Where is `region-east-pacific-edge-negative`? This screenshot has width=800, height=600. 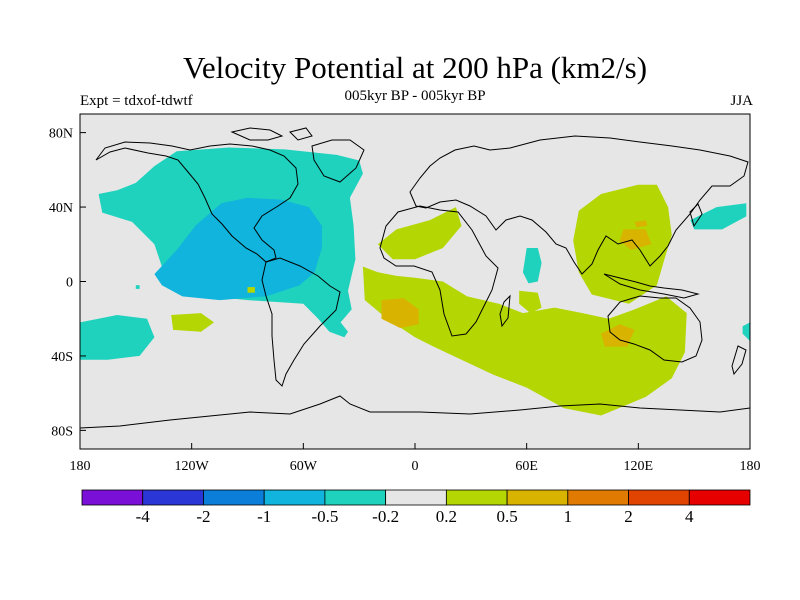
region-east-pacific-edge-negative is located at coordinates (746, 332).